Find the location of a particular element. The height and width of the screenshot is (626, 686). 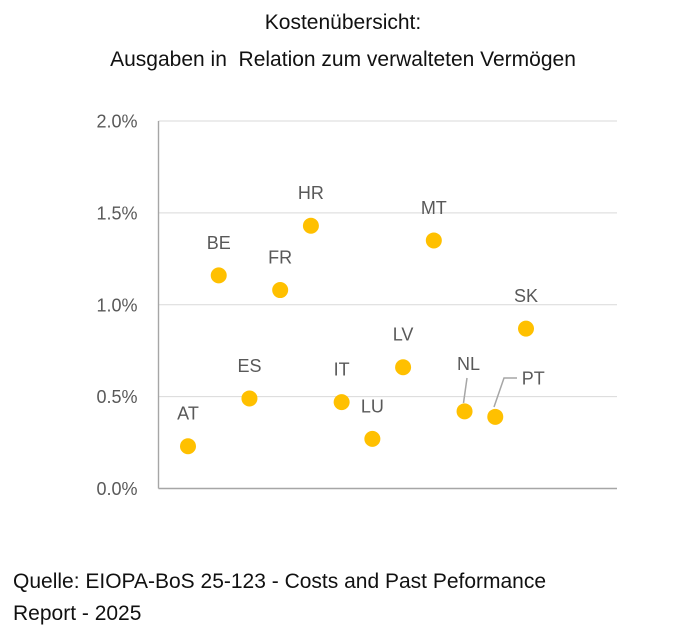

leader-line-PT is located at coordinates (505, 392).